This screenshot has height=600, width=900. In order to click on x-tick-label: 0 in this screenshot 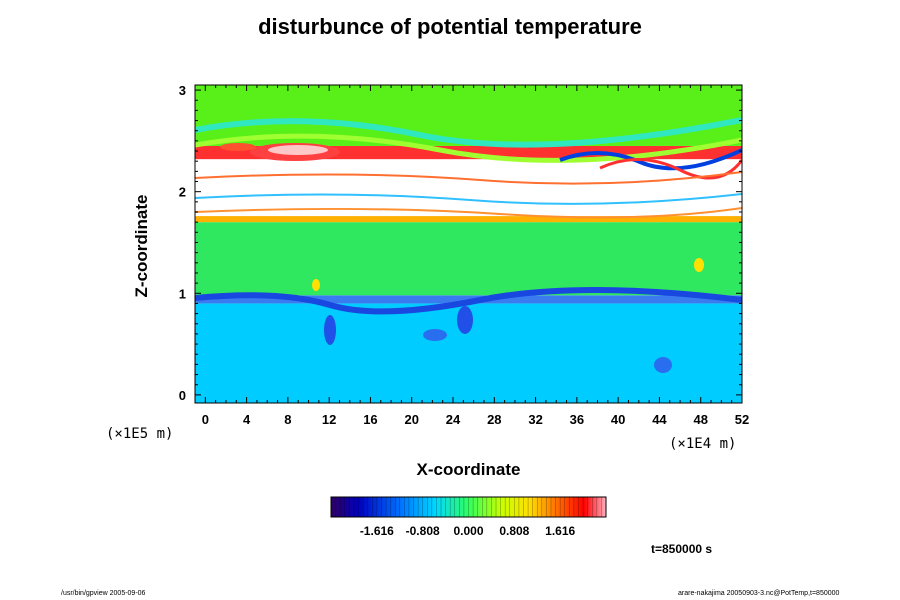, I will do `click(205, 419)`.